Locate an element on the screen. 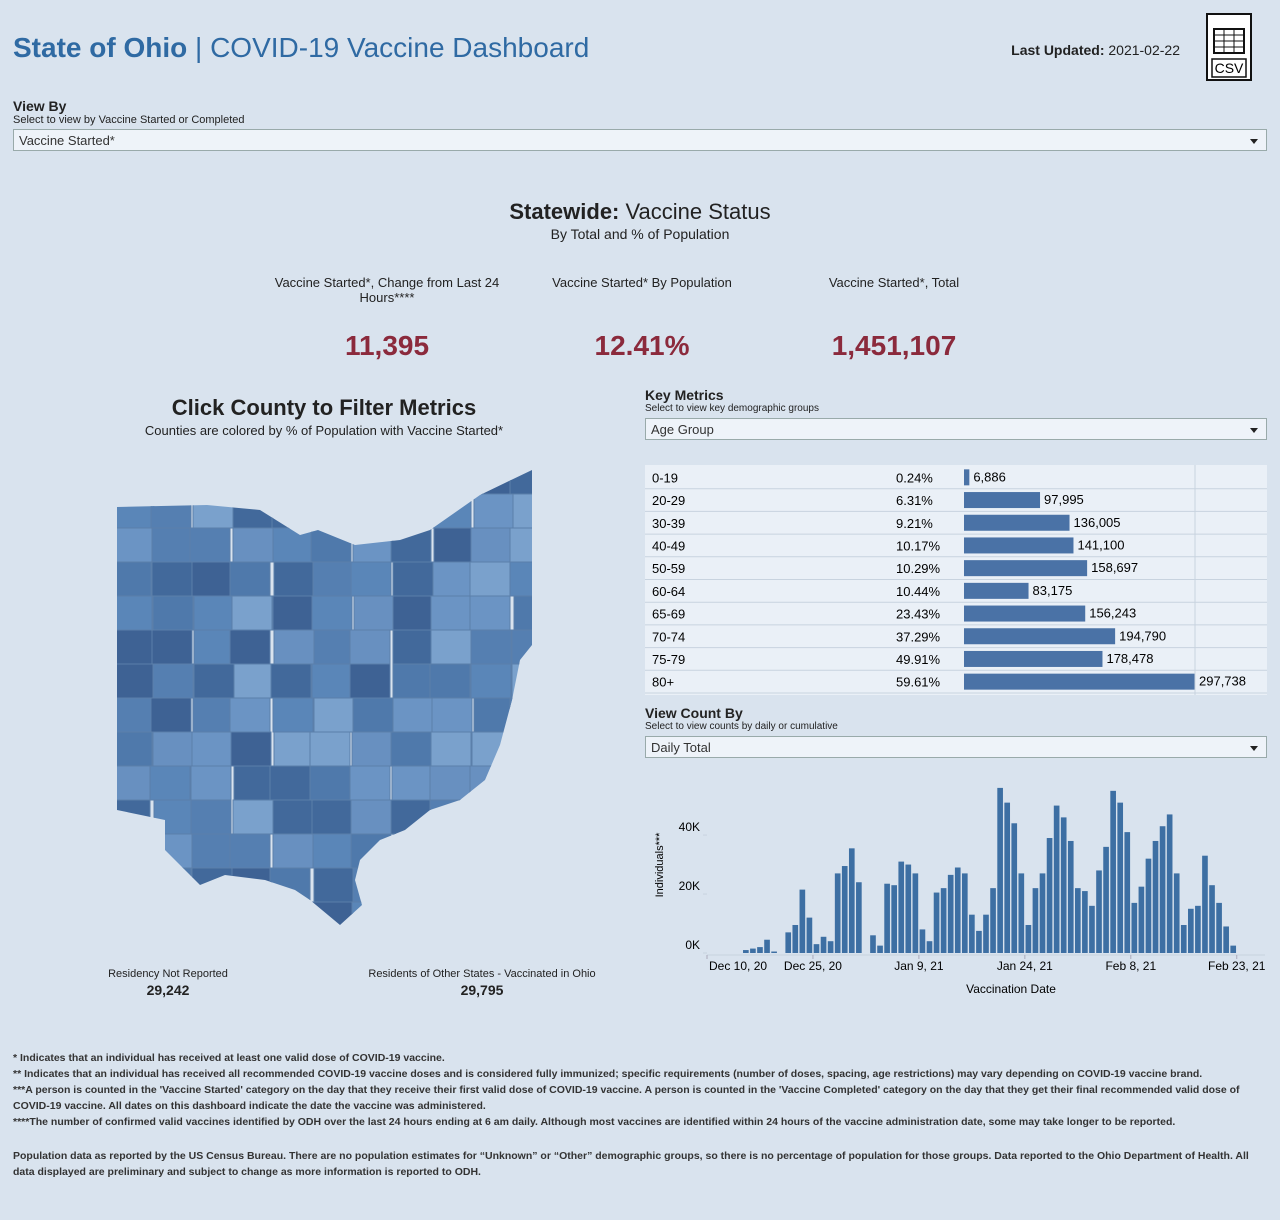  csv-download: CSV is located at coordinates (1229, 47).